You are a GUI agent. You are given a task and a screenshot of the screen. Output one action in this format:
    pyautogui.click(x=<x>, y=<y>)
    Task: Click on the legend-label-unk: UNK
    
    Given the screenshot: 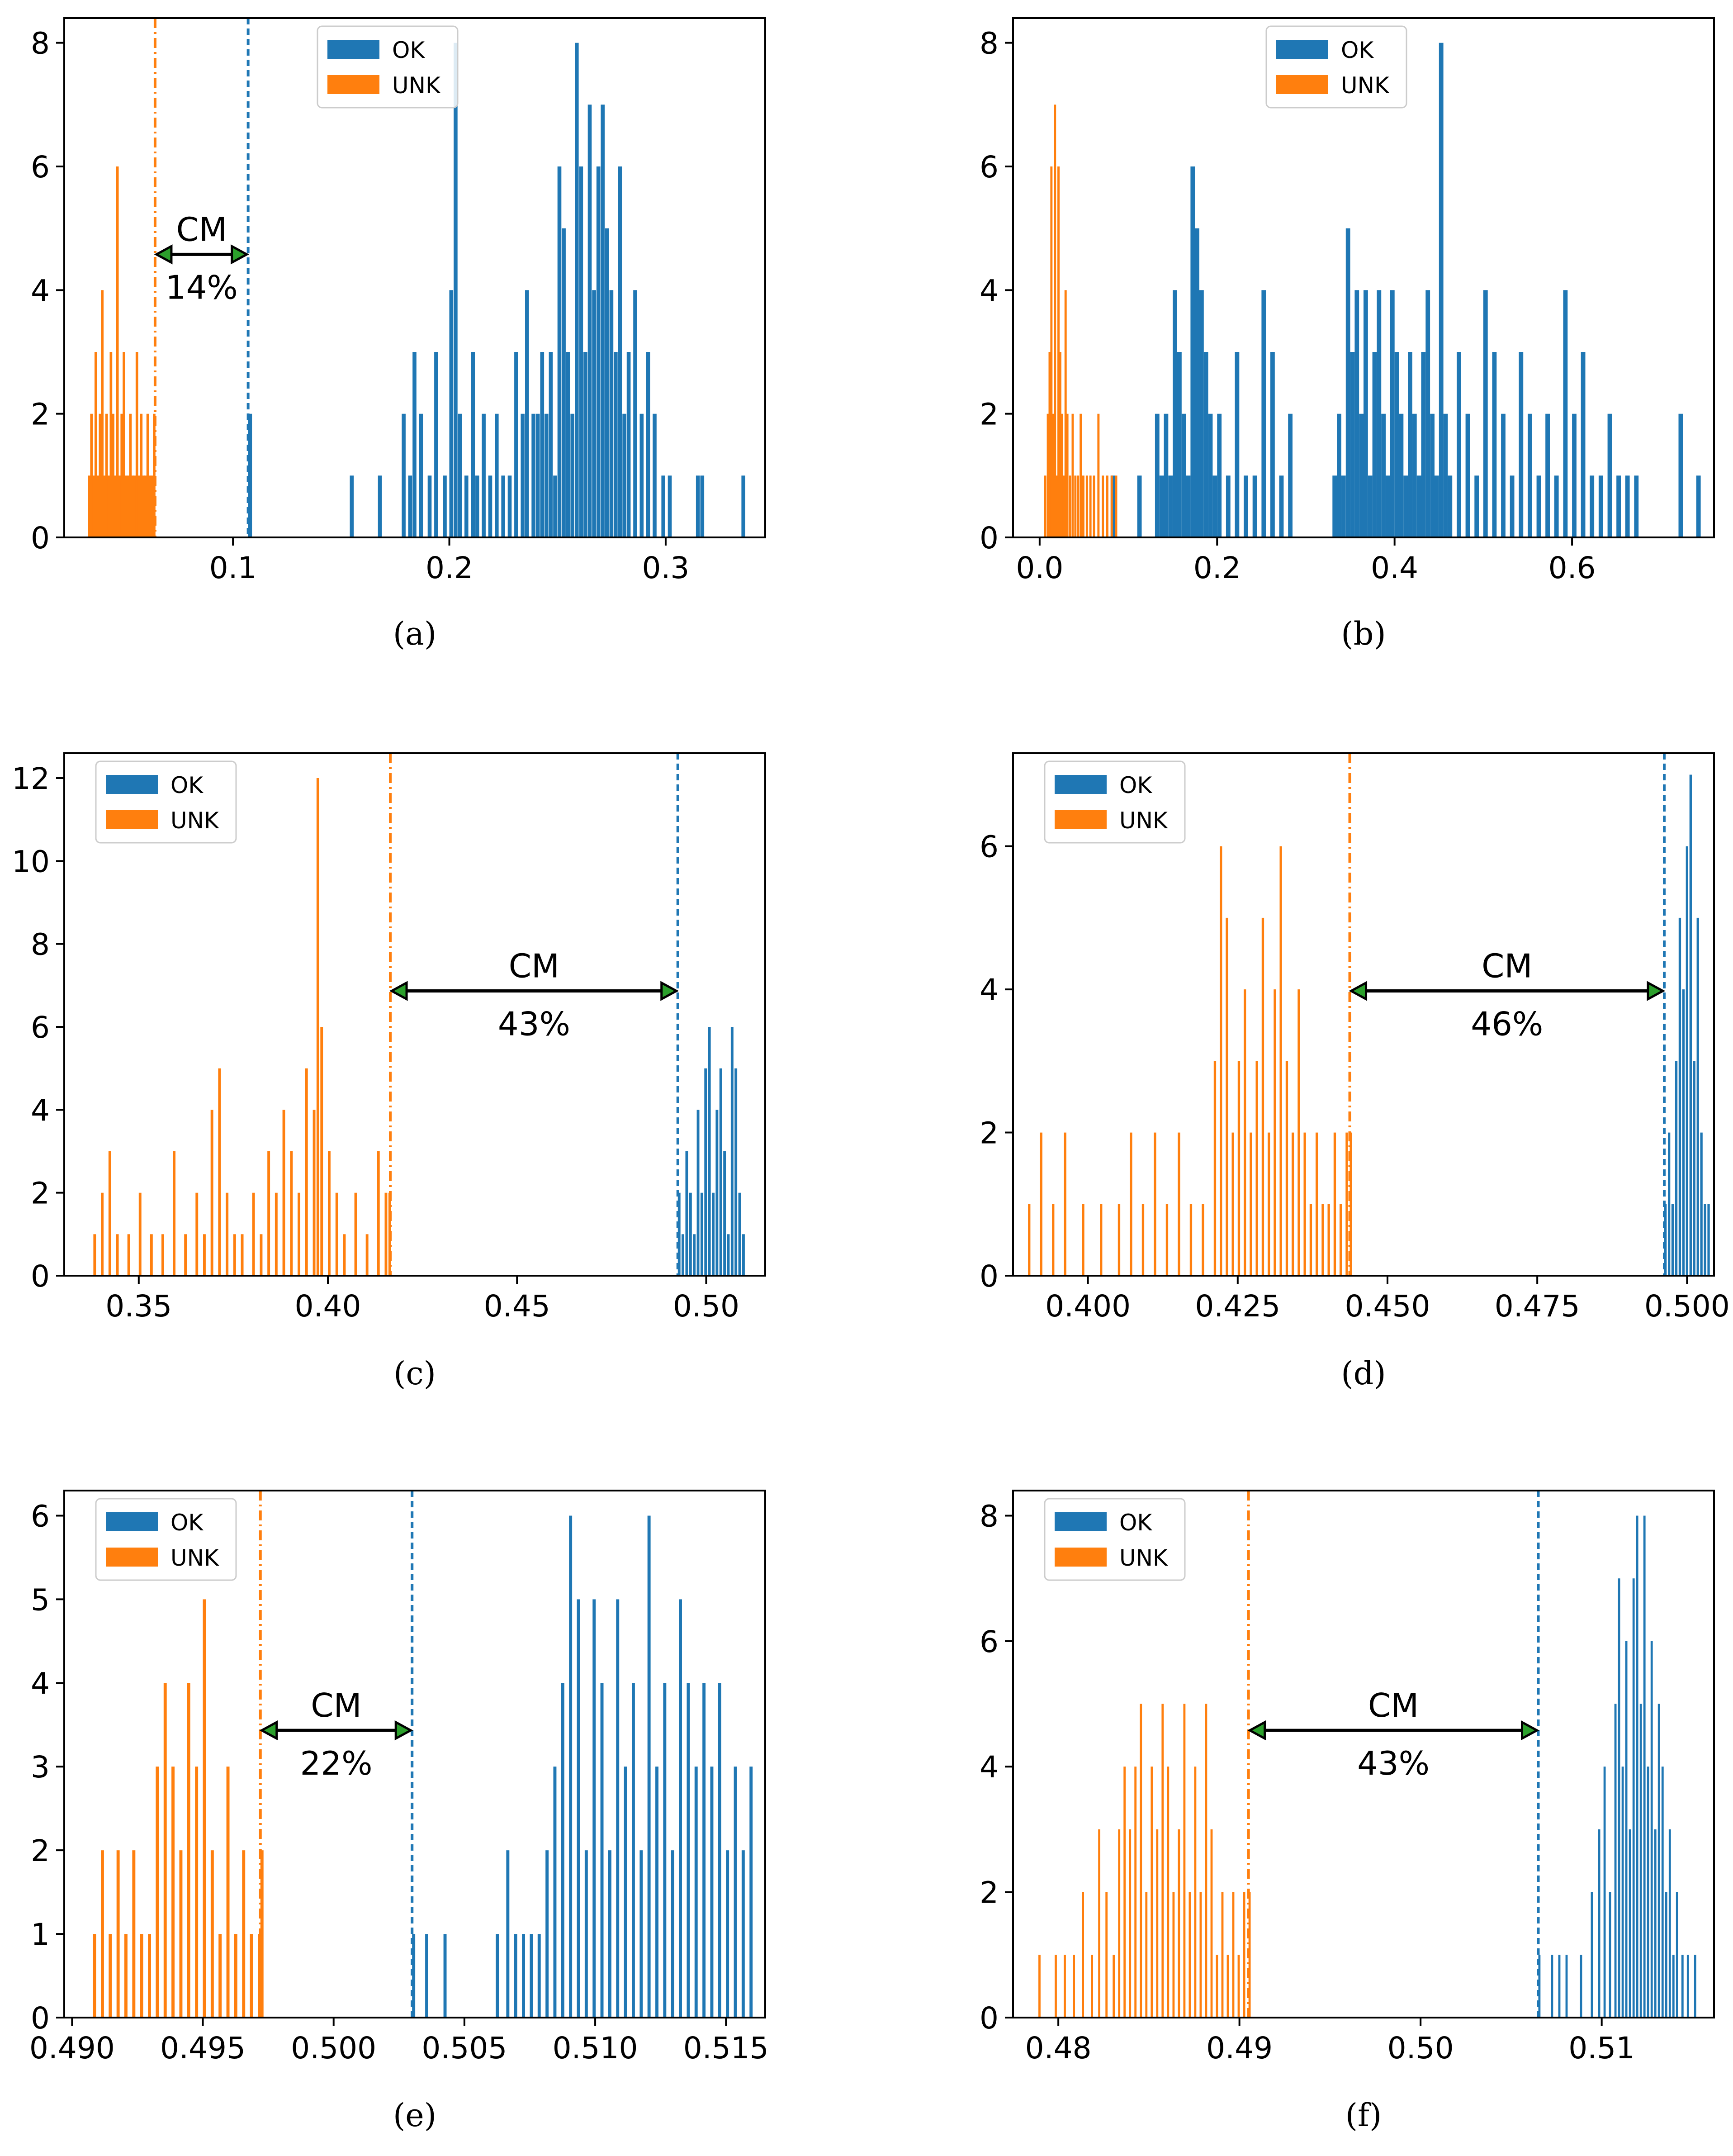 What is the action you would take?
    pyautogui.click(x=194, y=820)
    